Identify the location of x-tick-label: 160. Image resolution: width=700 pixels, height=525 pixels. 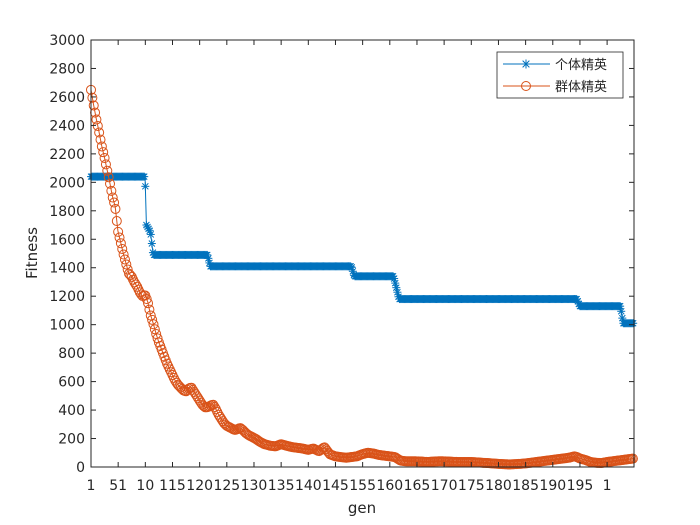
(389, 486).